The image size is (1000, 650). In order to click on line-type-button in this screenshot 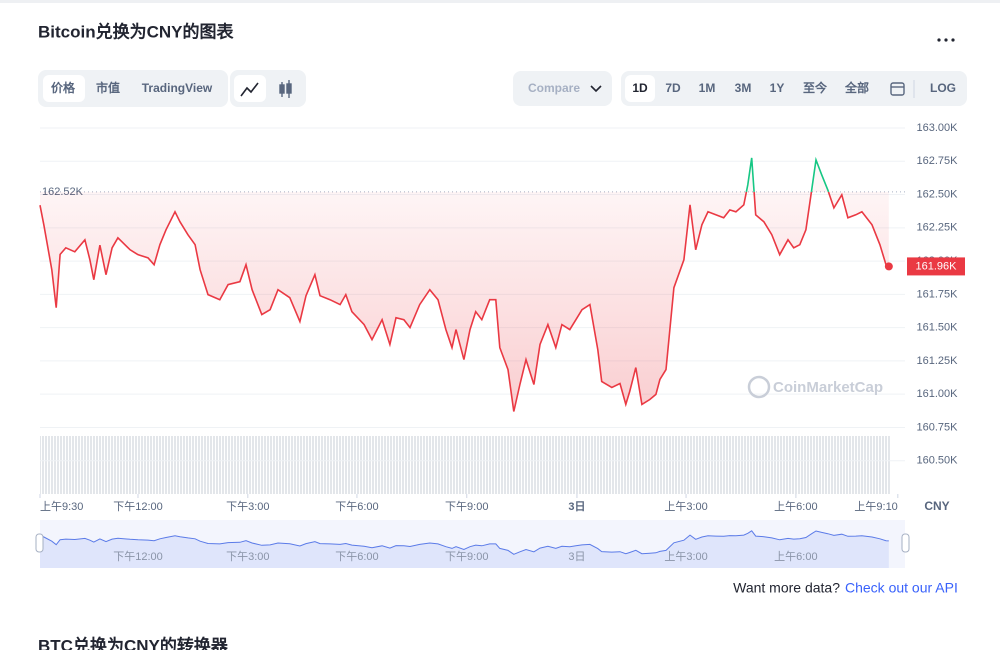, I will do `click(250, 88)`.